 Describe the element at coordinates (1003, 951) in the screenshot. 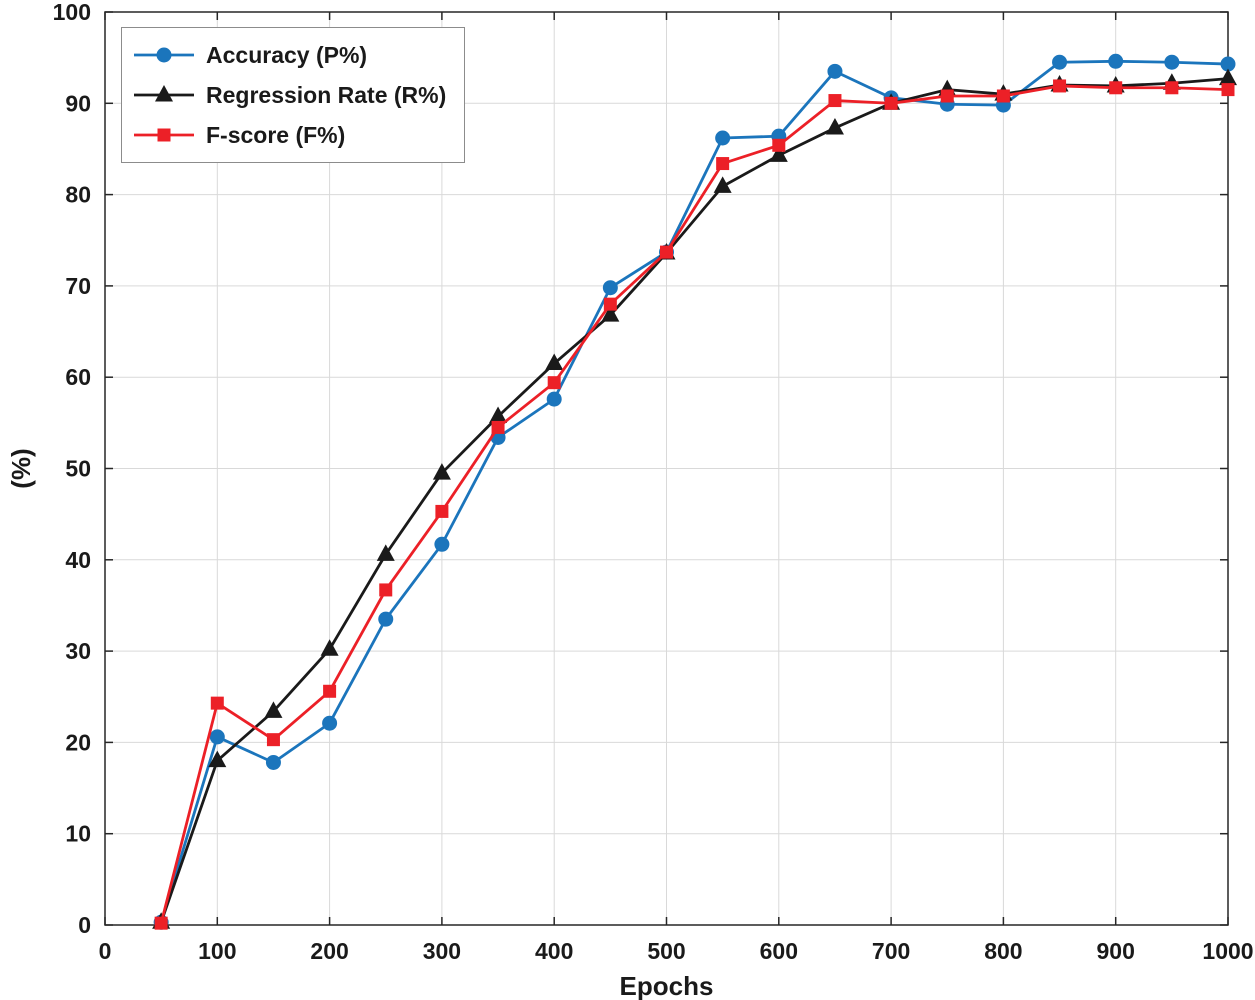

I see `x-tick-label: 800` at that location.